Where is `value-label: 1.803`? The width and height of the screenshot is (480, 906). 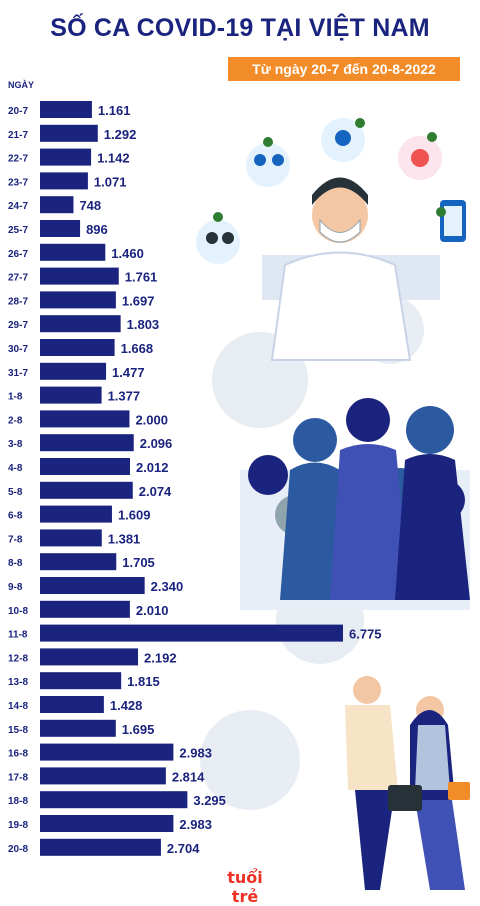 value-label: 1.803 is located at coordinates (143, 324).